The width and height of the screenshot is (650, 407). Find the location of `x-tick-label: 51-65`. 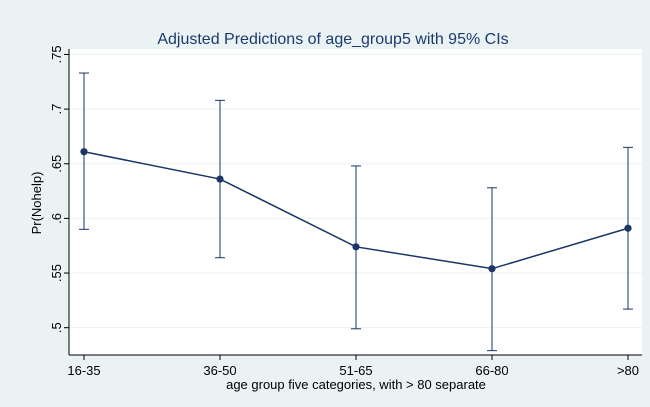

x-tick-label: 51-65 is located at coordinates (355, 370).